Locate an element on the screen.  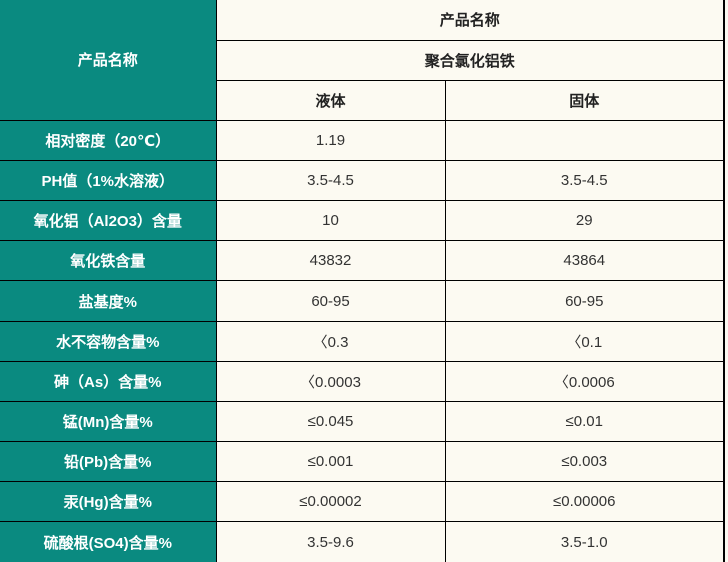
table-row-iron-oxide: 氧化铁含量 43832 43864 is located at coordinates (363, 261).